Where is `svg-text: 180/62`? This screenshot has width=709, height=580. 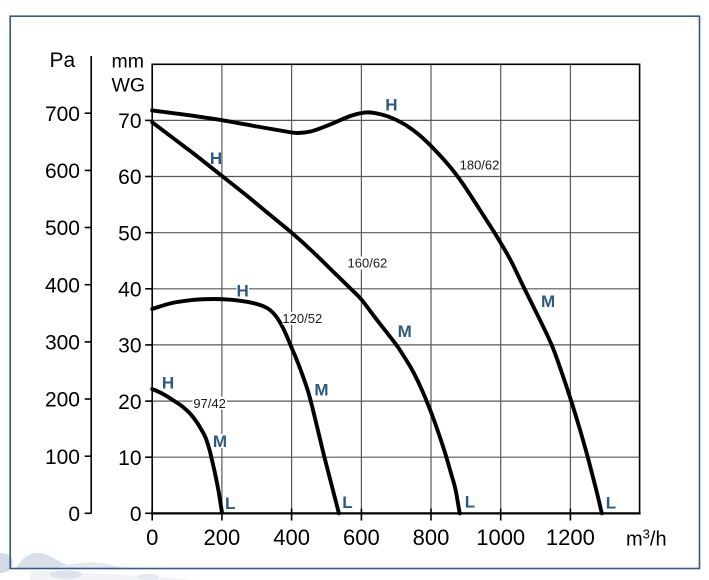 svg-text: 180/62 is located at coordinates (480, 165).